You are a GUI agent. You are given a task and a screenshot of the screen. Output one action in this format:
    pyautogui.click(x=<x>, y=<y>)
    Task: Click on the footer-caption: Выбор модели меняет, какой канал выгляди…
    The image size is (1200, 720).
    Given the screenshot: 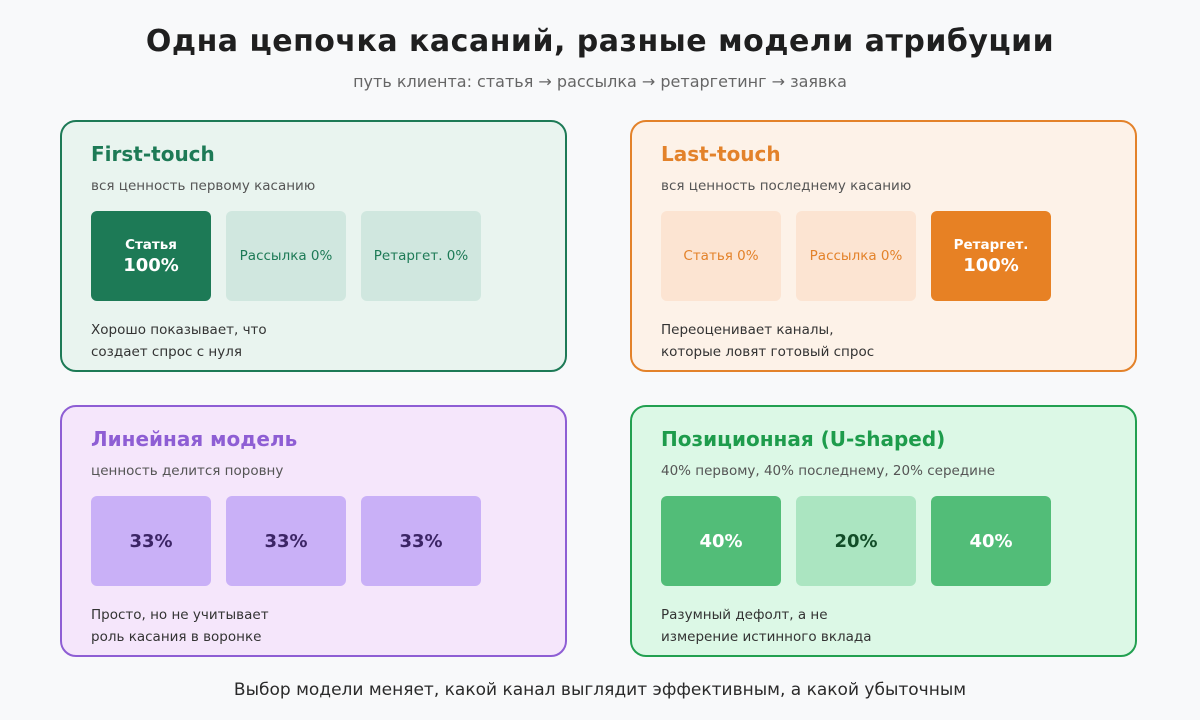 What is the action you would take?
    pyautogui.click(x=600, y=690)
    